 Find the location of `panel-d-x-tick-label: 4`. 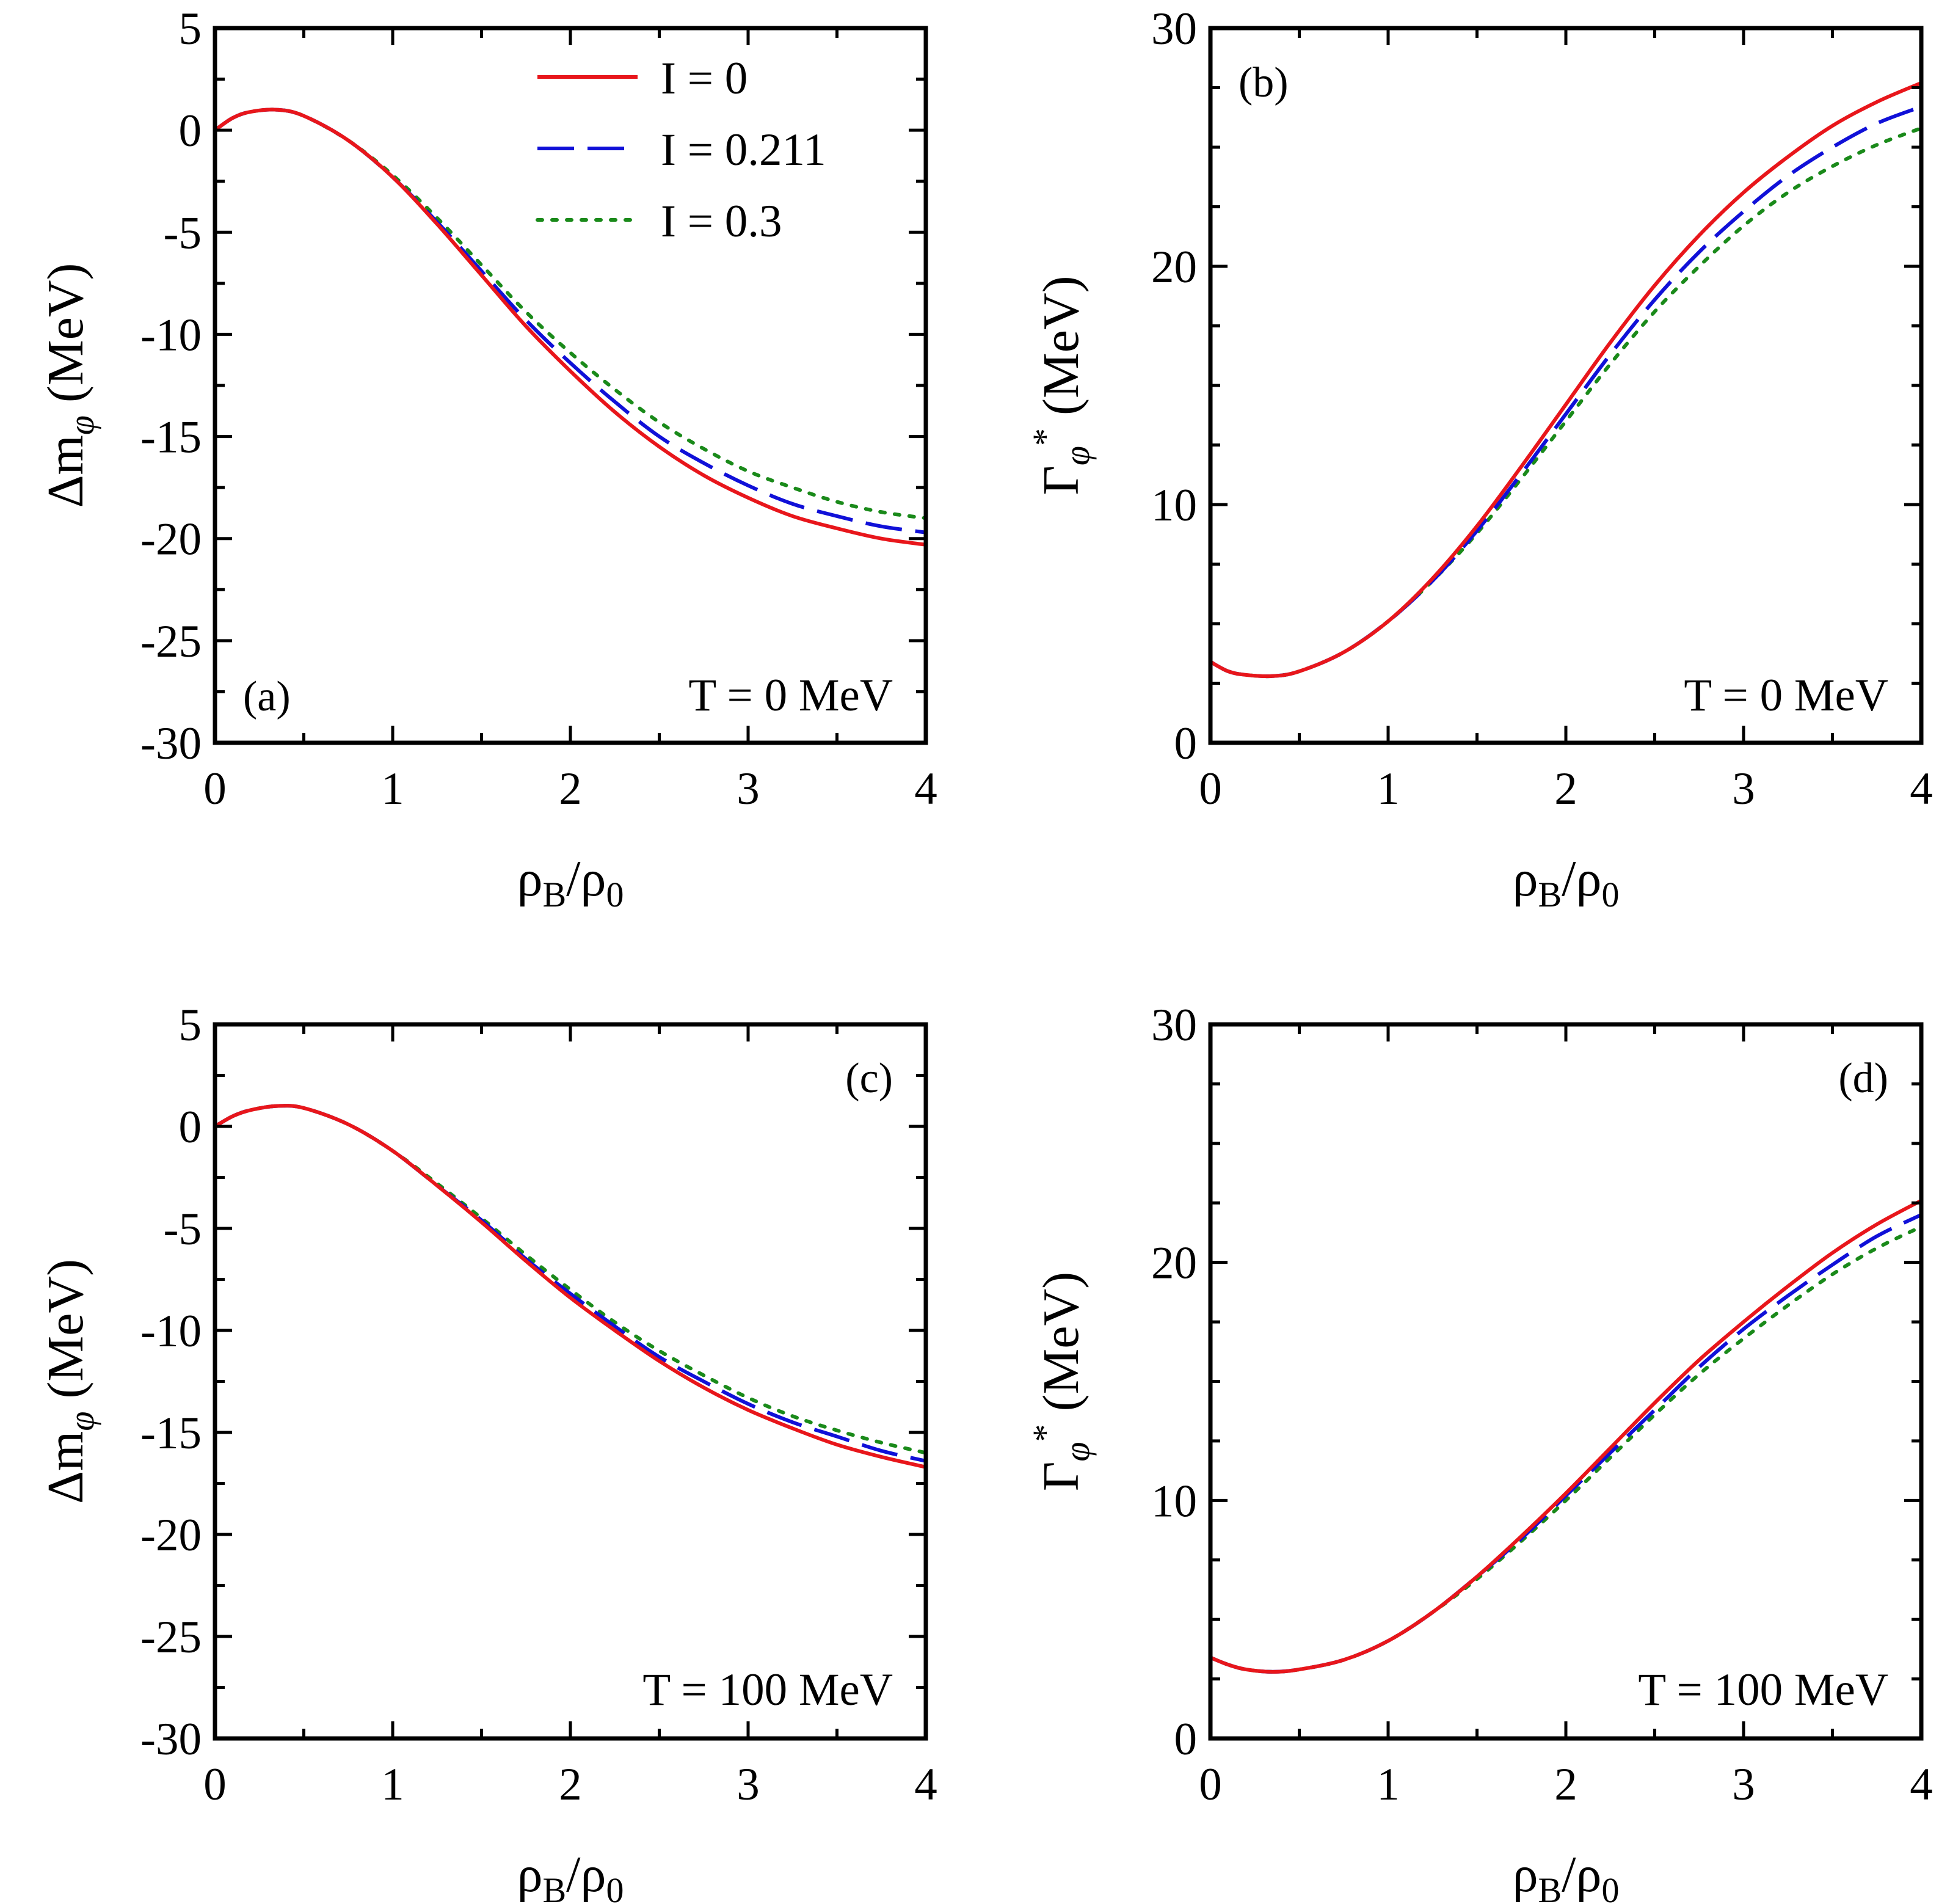

panel-d-x-tick-label: 4 is located at coordinates (1921, 1784).